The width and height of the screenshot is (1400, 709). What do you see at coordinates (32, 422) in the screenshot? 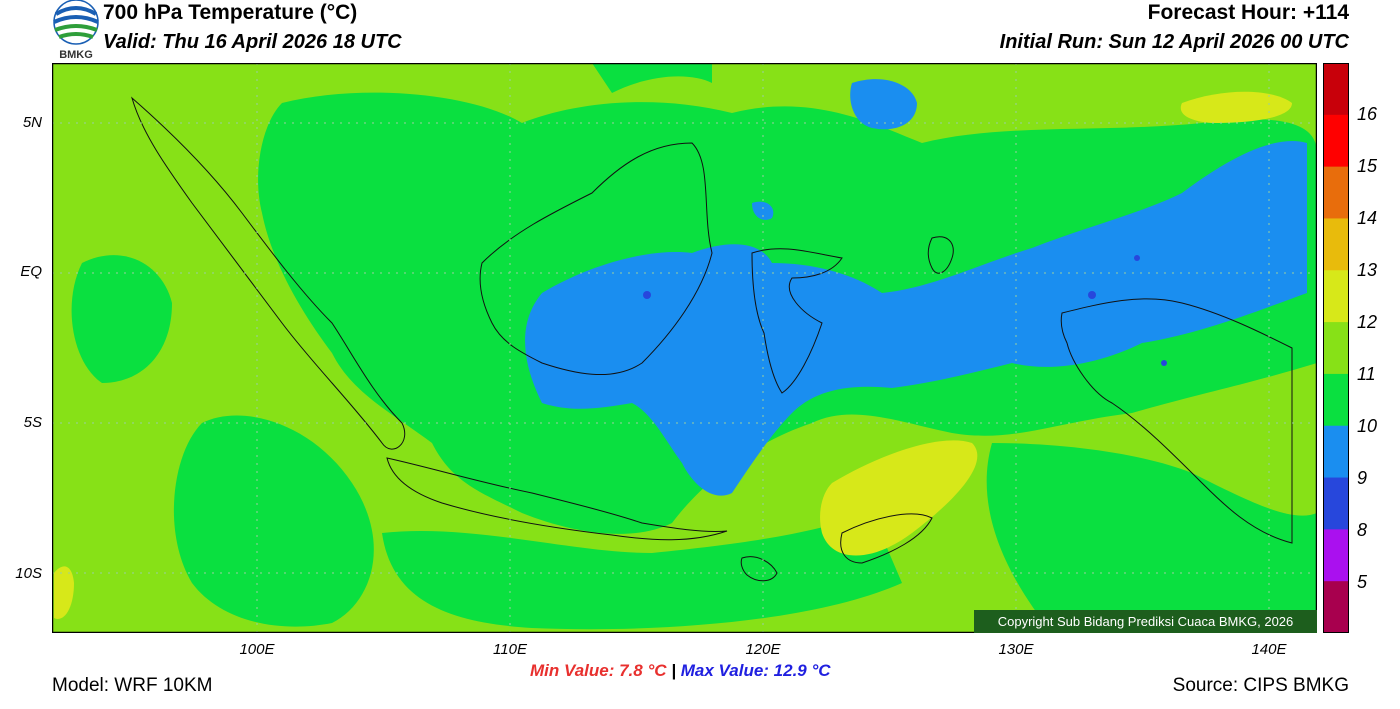
I see `lat-tick-5s: 5S` at bounding box center [32, 422].